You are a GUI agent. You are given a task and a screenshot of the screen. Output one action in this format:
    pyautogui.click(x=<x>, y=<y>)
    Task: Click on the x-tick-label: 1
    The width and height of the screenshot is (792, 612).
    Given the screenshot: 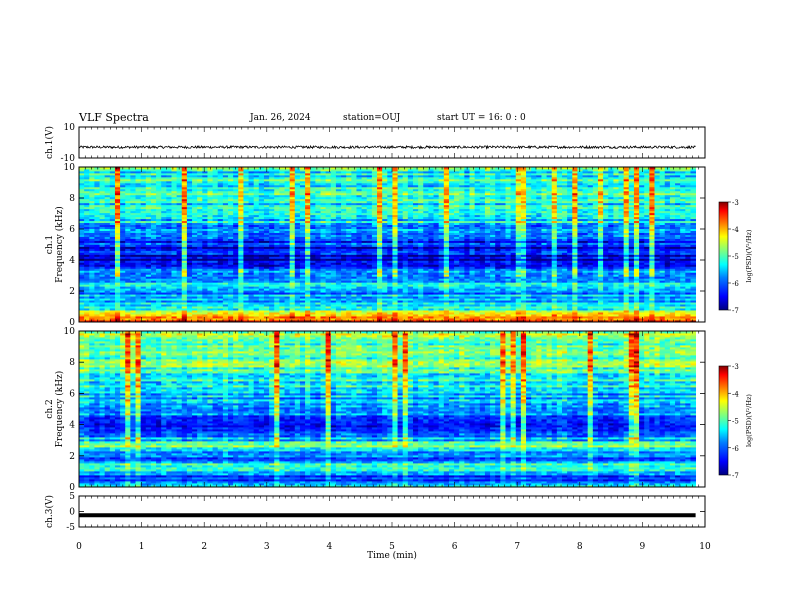 What is the action you would take?
    pyautogui.click(x=142, y=547)
    